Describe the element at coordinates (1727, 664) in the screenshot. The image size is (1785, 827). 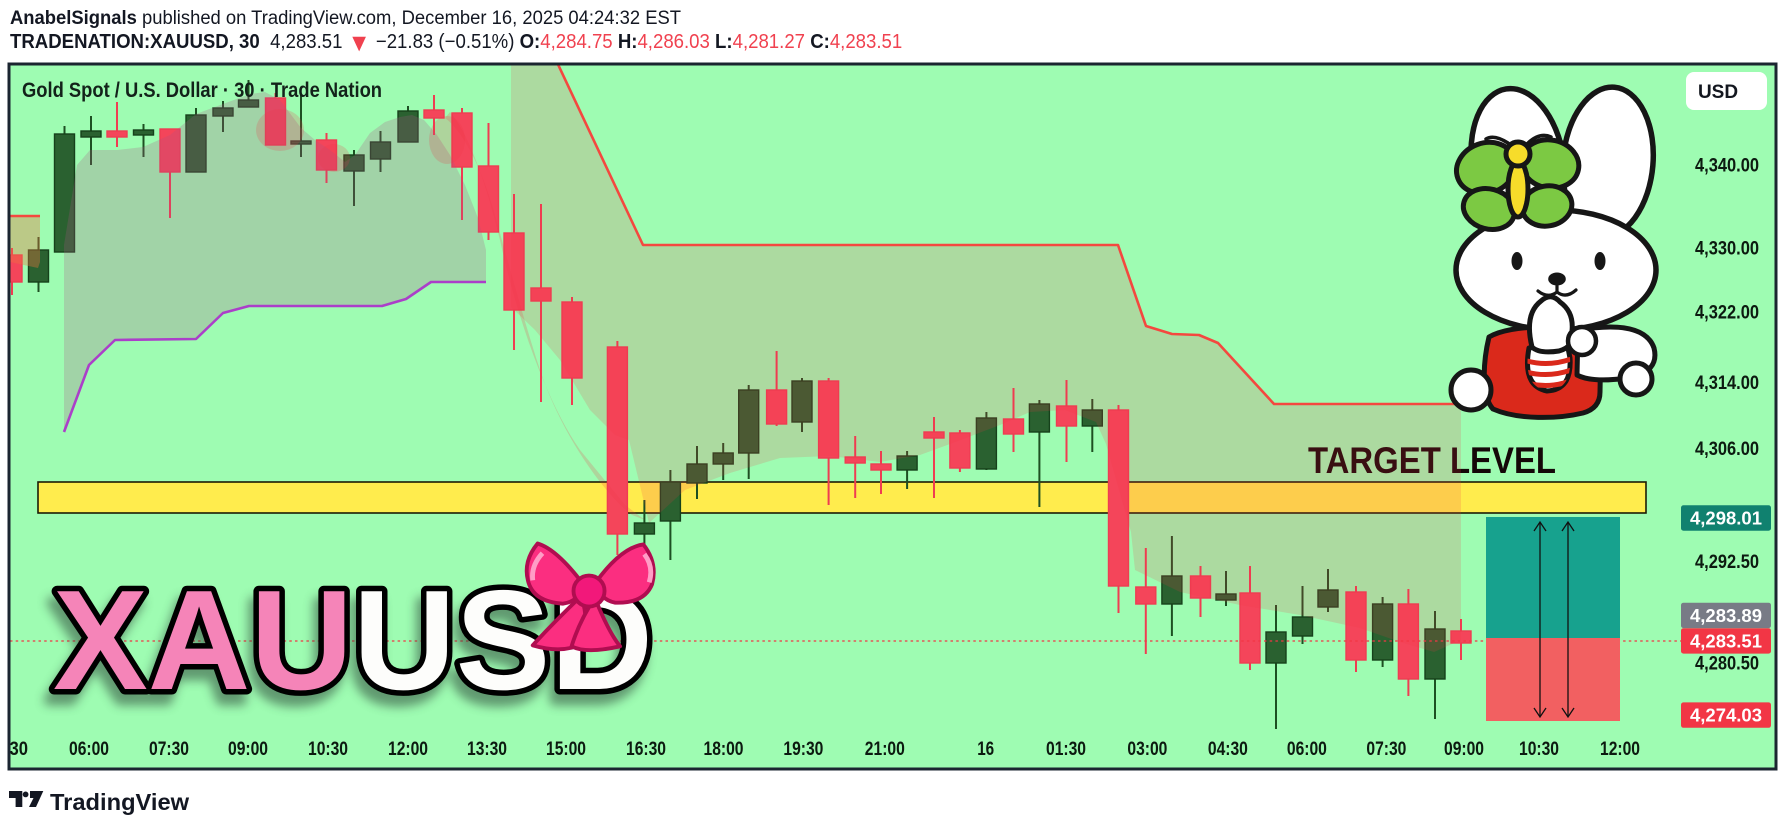
I see `svg-text: 4,280.50` at that location.